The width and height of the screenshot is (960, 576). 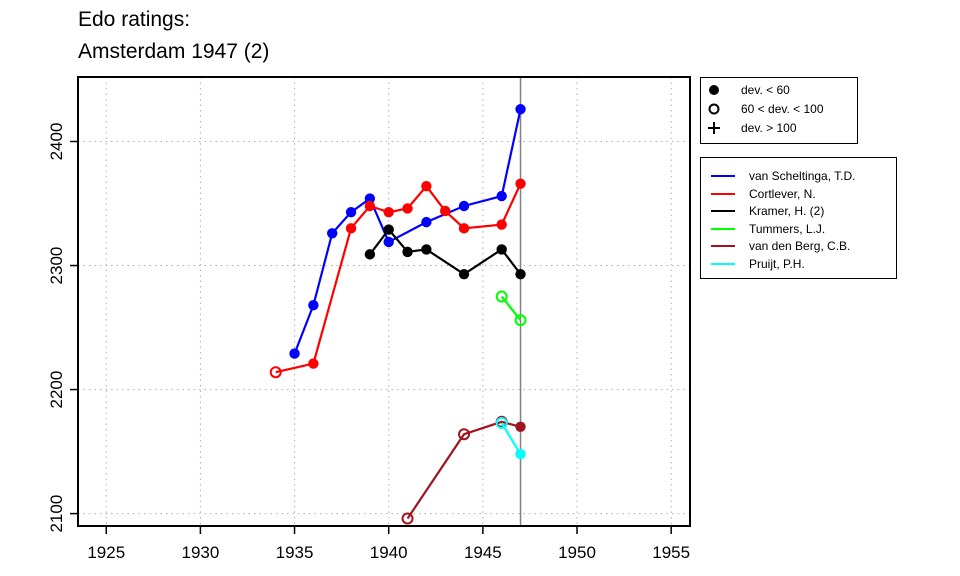 What do you see at coordinates (389, 552) in the screenshot?
I see `x-tick-label: 1940` at bounding box center [389, 552].